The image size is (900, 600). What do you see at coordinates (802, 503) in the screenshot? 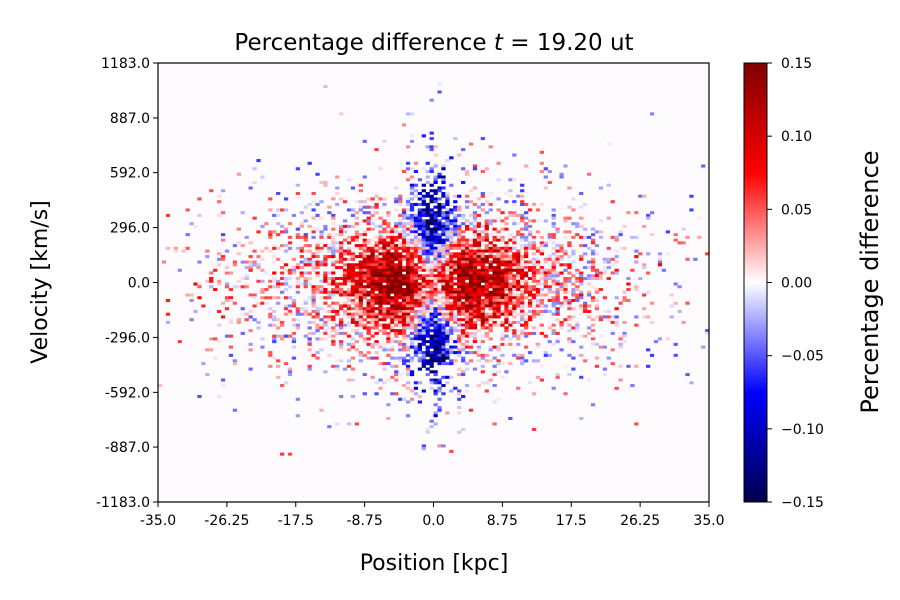
I see `colorbar-tick-label: −0.15` at bounding box center [802, 503].